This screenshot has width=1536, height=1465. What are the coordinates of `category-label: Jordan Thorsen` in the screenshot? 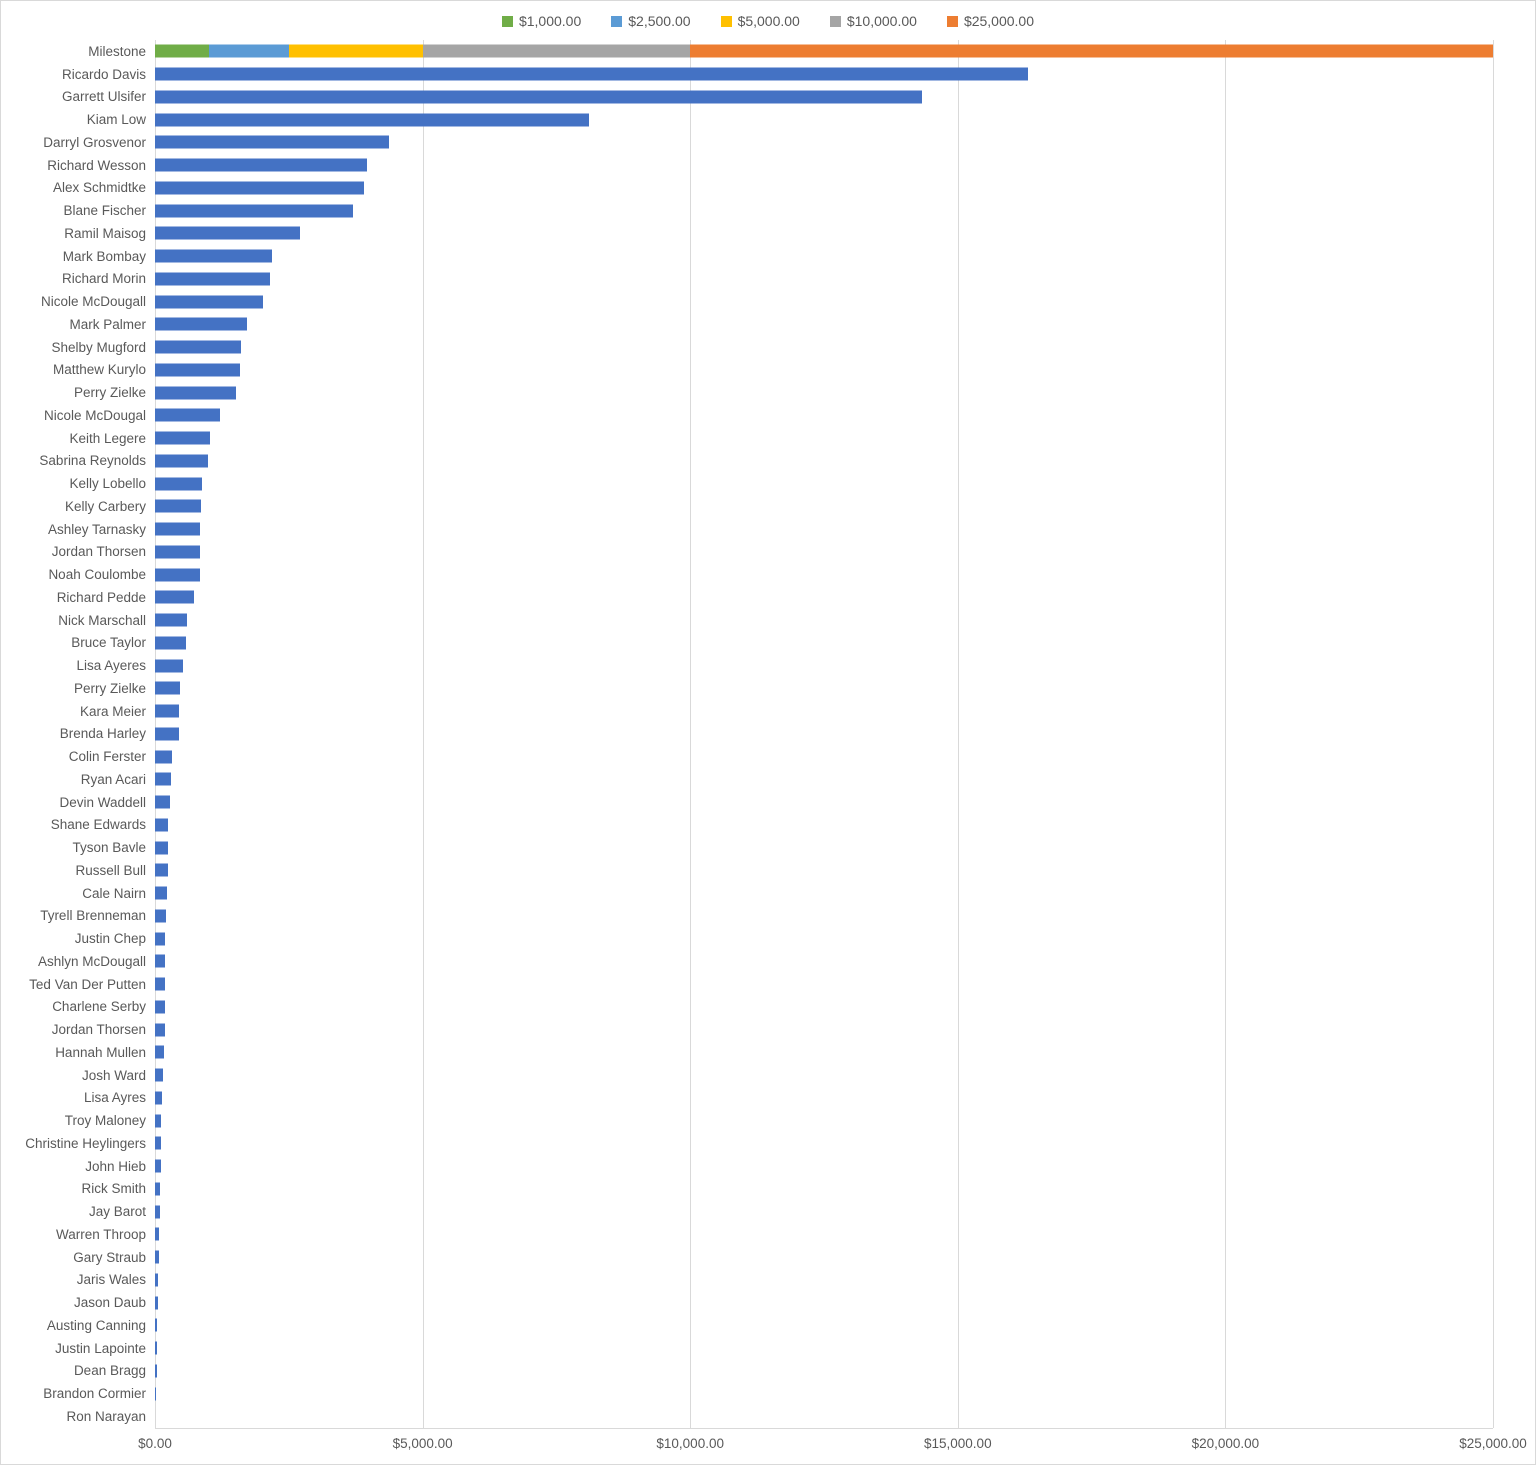 It's located at (98, 552).